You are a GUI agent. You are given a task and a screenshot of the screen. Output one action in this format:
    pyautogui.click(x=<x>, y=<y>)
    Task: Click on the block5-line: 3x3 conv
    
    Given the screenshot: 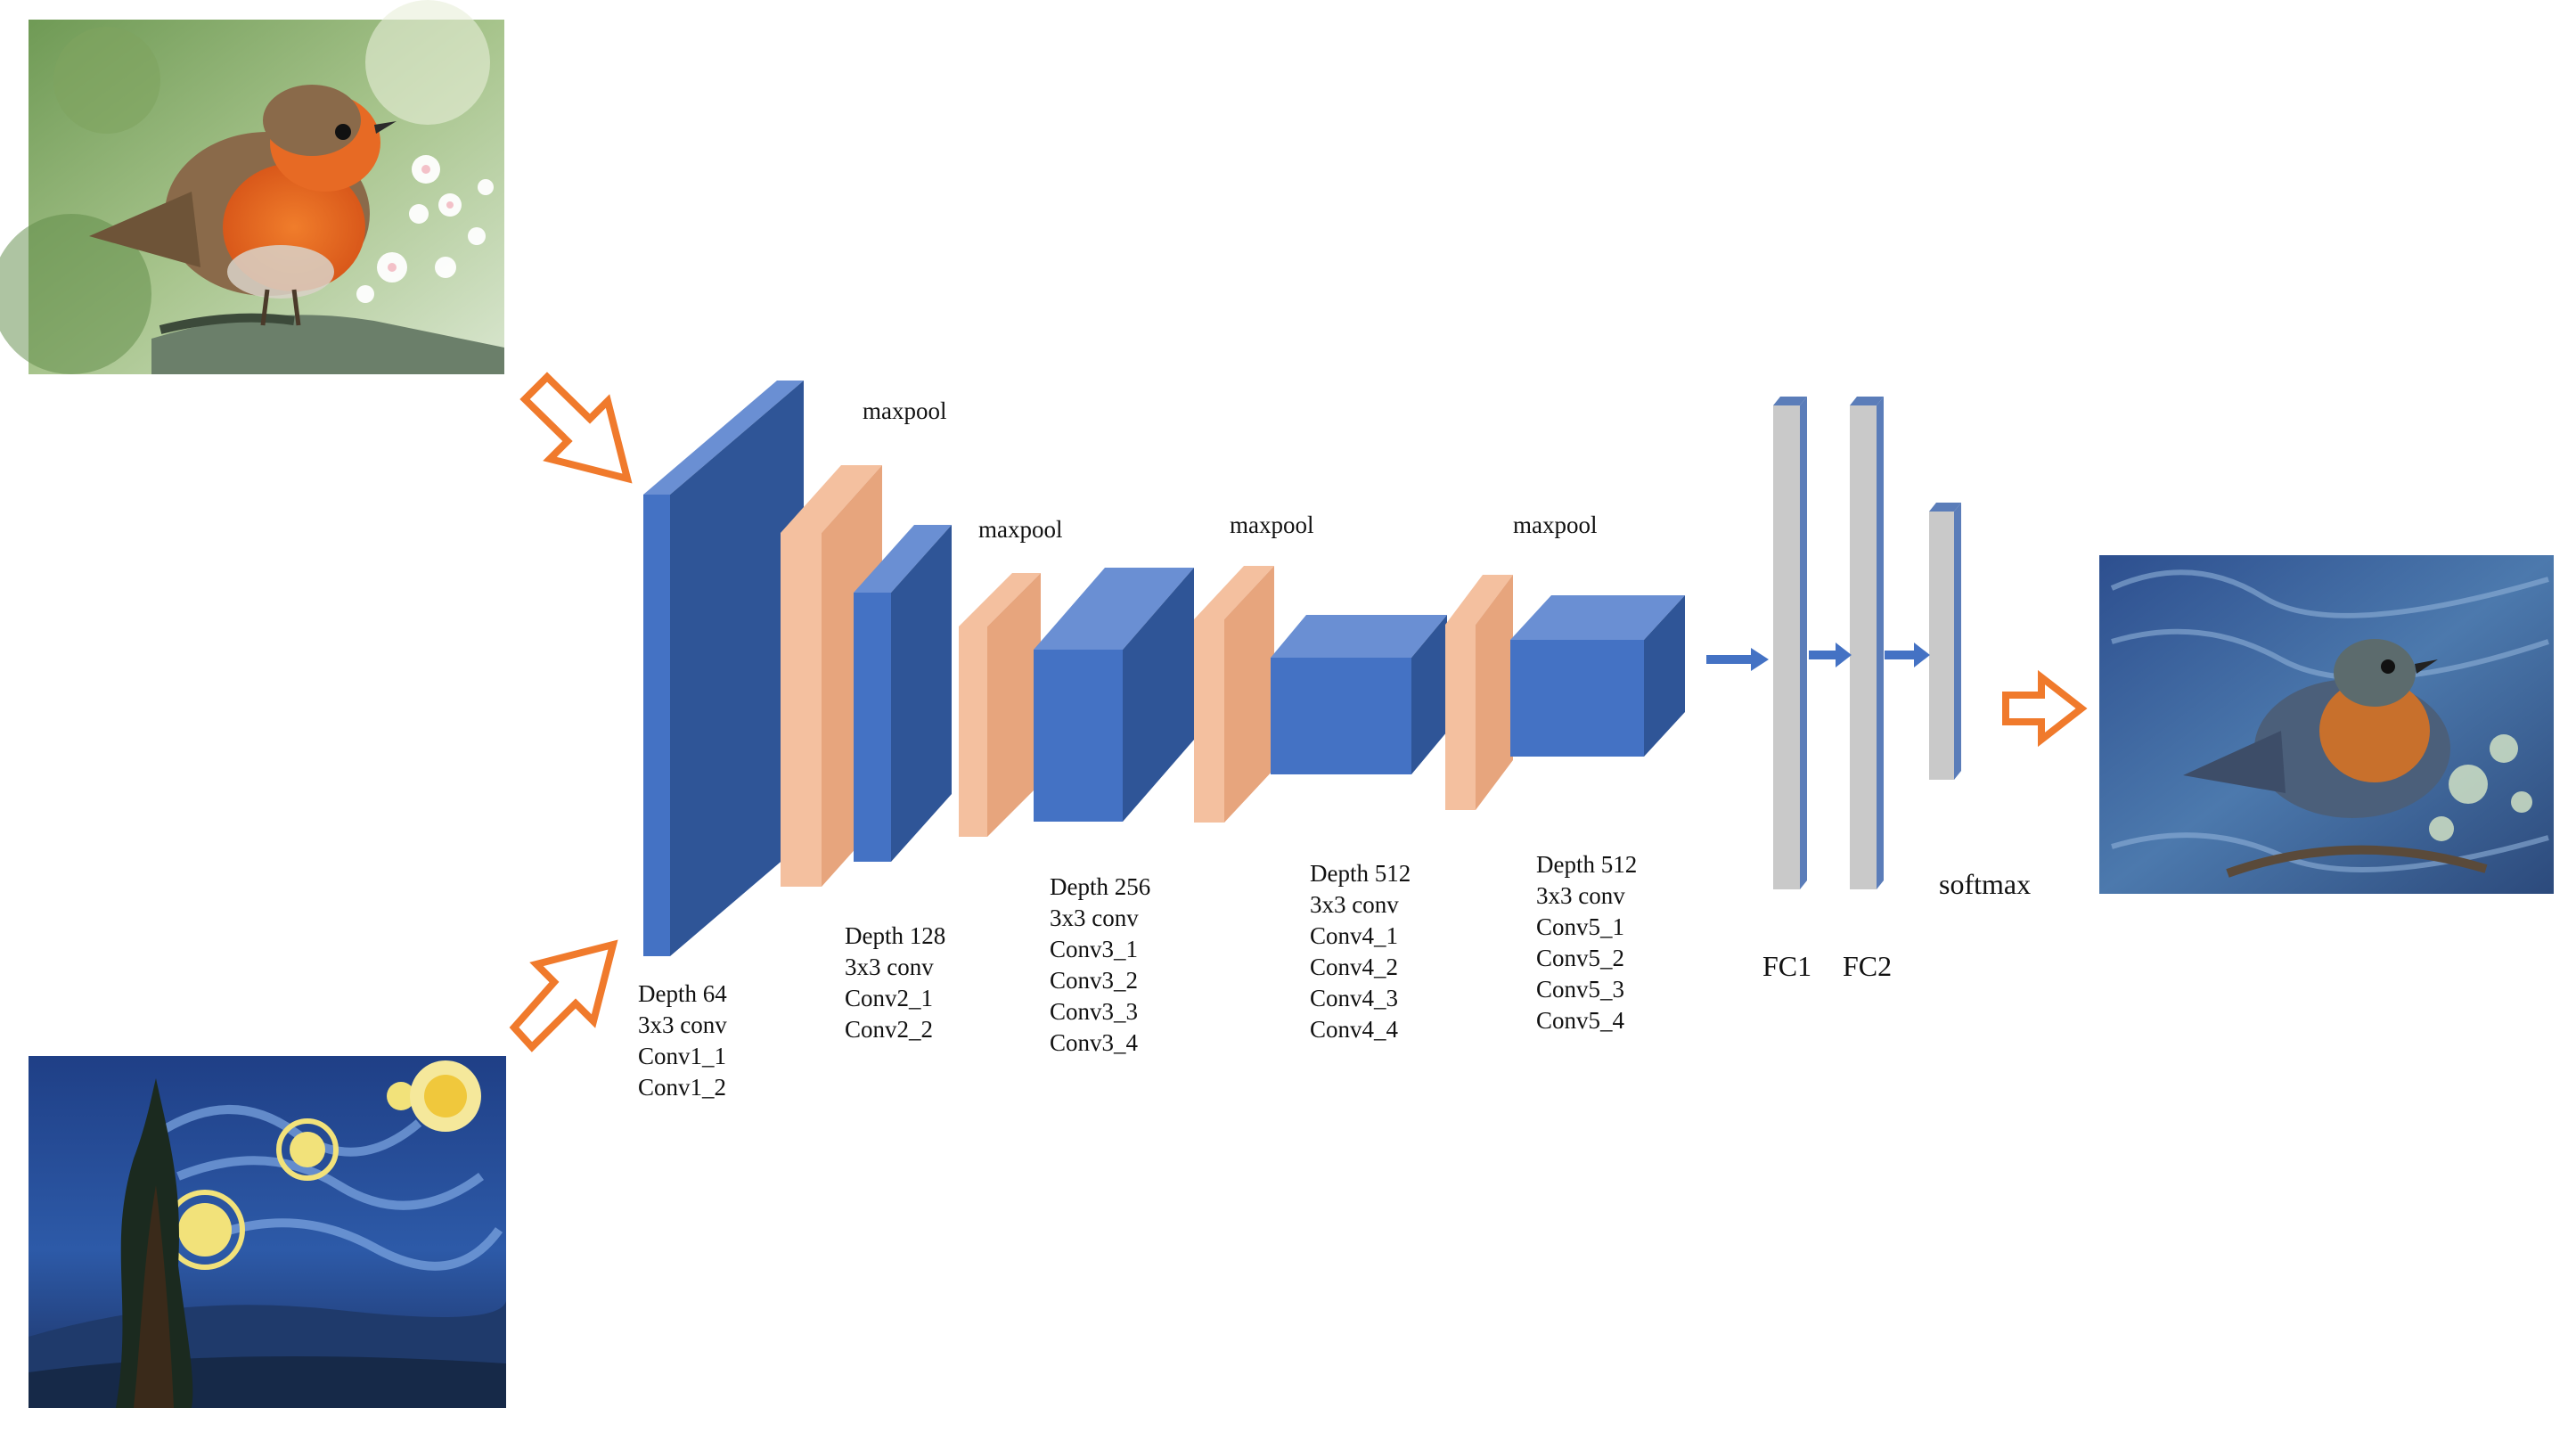 What is the action you would take?
    pyautogui.click(x=1580, y=895)
    